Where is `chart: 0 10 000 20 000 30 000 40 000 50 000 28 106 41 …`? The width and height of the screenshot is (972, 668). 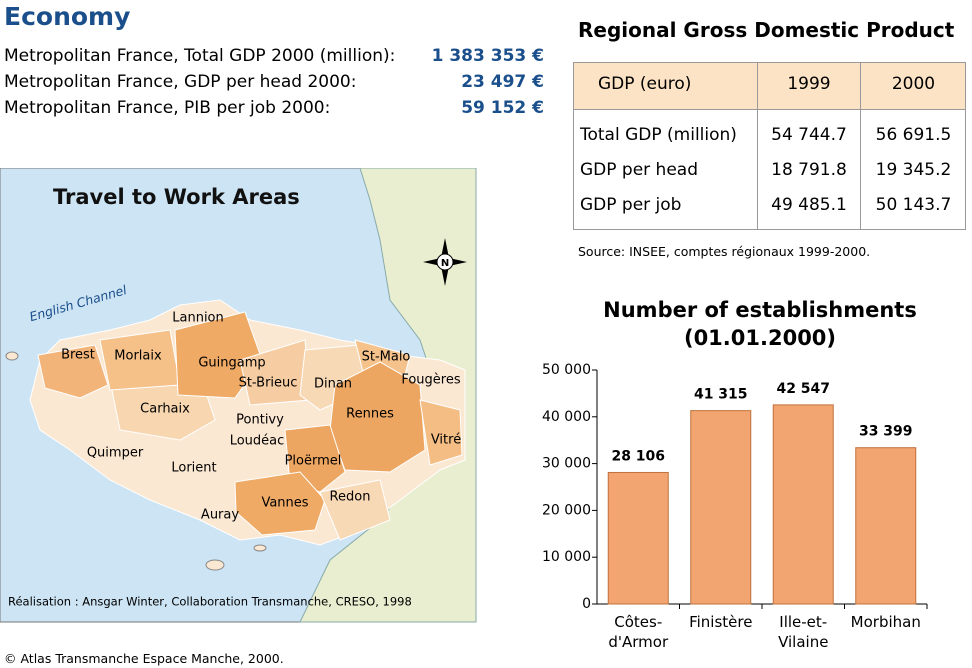
chart: 0 10 000 20 000 30 000 40 000 50 000 28 106 41 … is located at coordinates (735, 487).